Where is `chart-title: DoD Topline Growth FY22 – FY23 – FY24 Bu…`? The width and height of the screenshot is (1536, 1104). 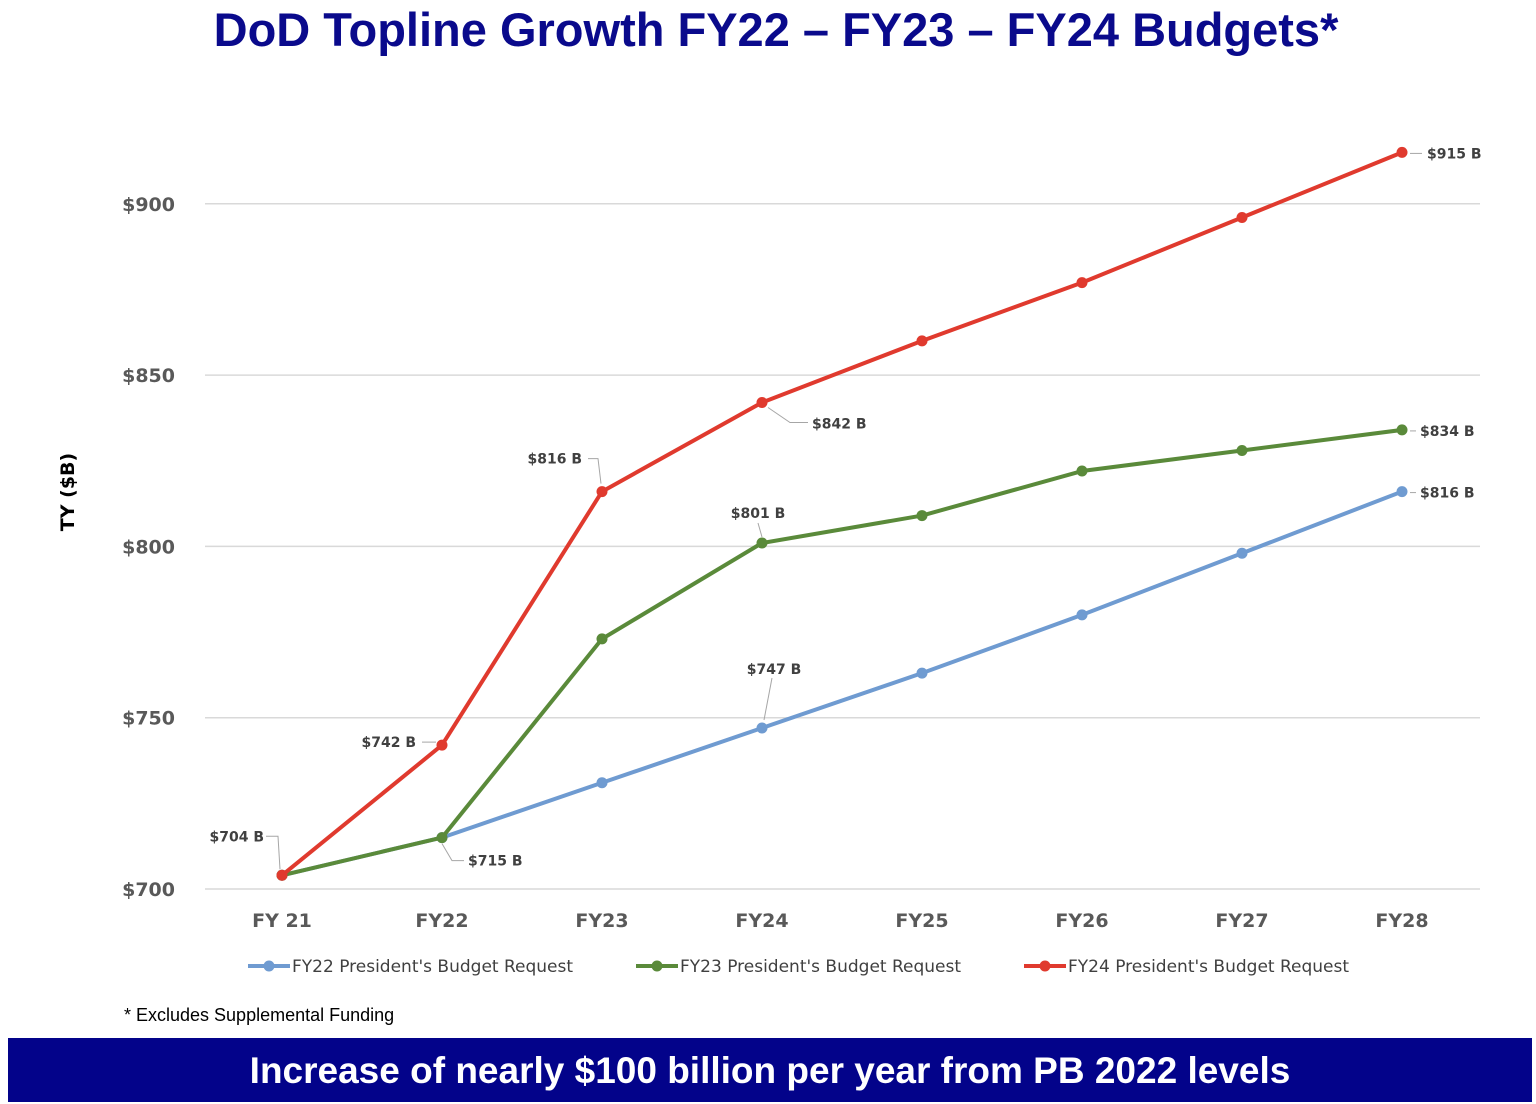
chart-title: DoD Topline Growth FY22 – FY23 – FY24 Bu… is located at coordinates (776, 29).